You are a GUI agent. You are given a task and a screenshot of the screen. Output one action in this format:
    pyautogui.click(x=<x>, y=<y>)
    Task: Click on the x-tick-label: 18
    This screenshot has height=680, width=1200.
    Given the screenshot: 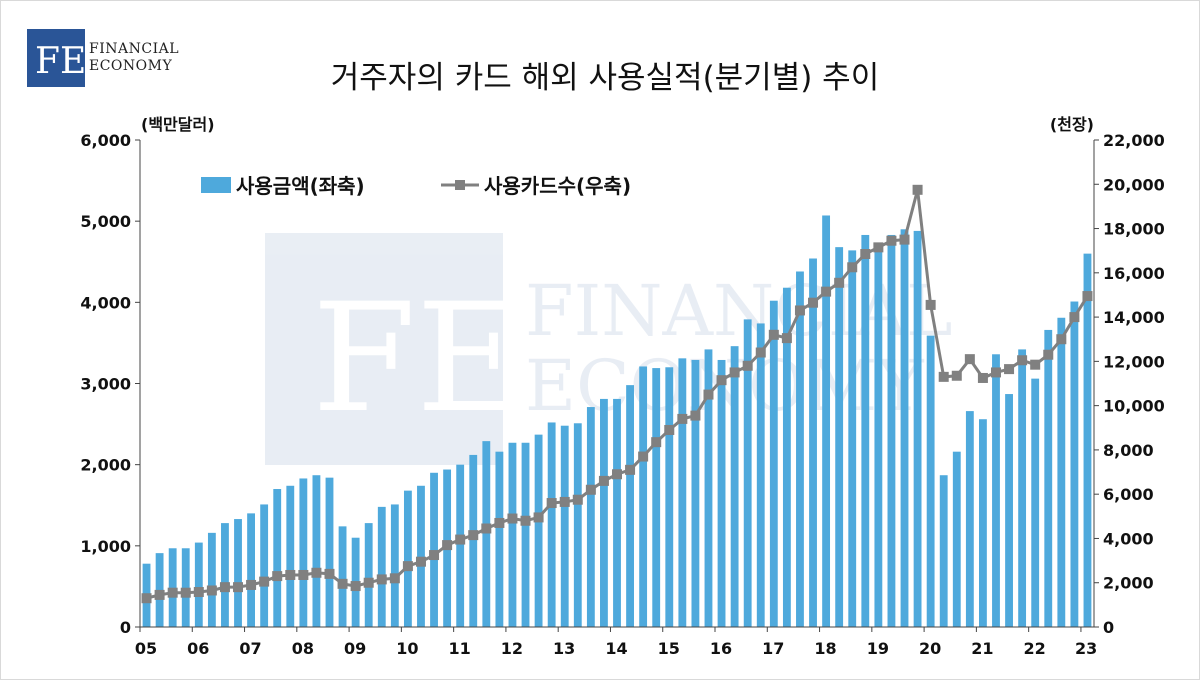 What is the action you would take?
    pyautogui.click(x=825, y=648)
    